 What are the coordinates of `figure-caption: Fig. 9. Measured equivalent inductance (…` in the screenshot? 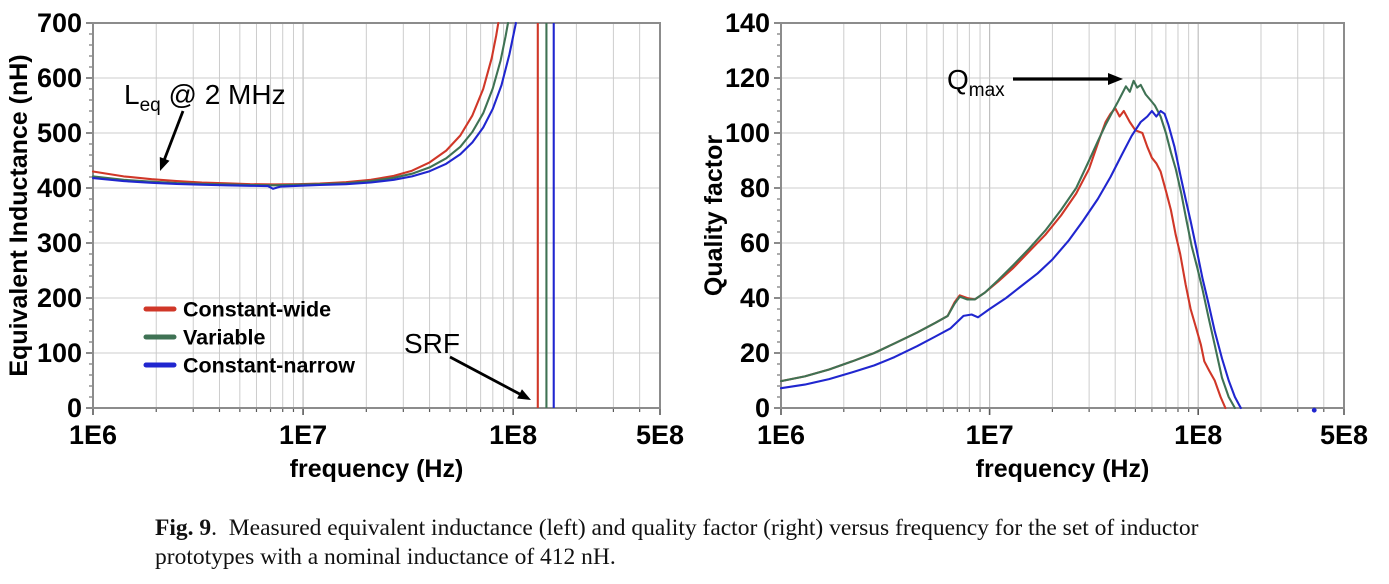 It's located at (757, 543).